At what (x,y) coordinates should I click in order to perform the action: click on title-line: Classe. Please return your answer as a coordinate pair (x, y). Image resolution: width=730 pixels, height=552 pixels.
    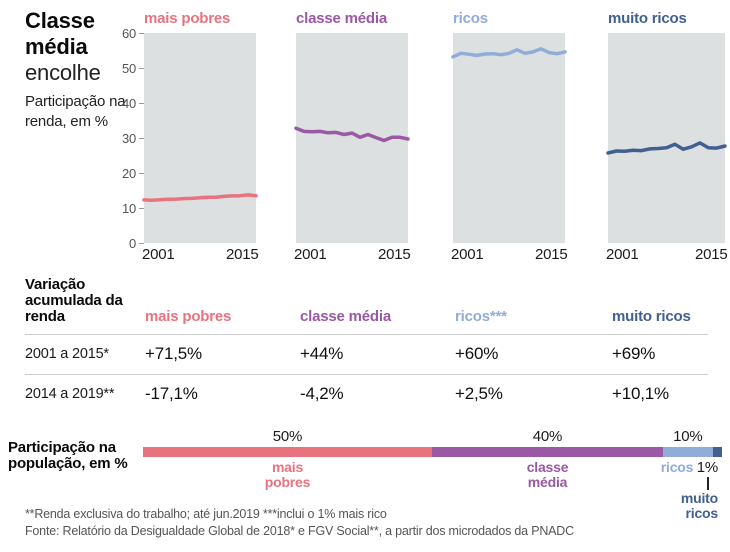
    Looking at the image, I should click on (60, 20).